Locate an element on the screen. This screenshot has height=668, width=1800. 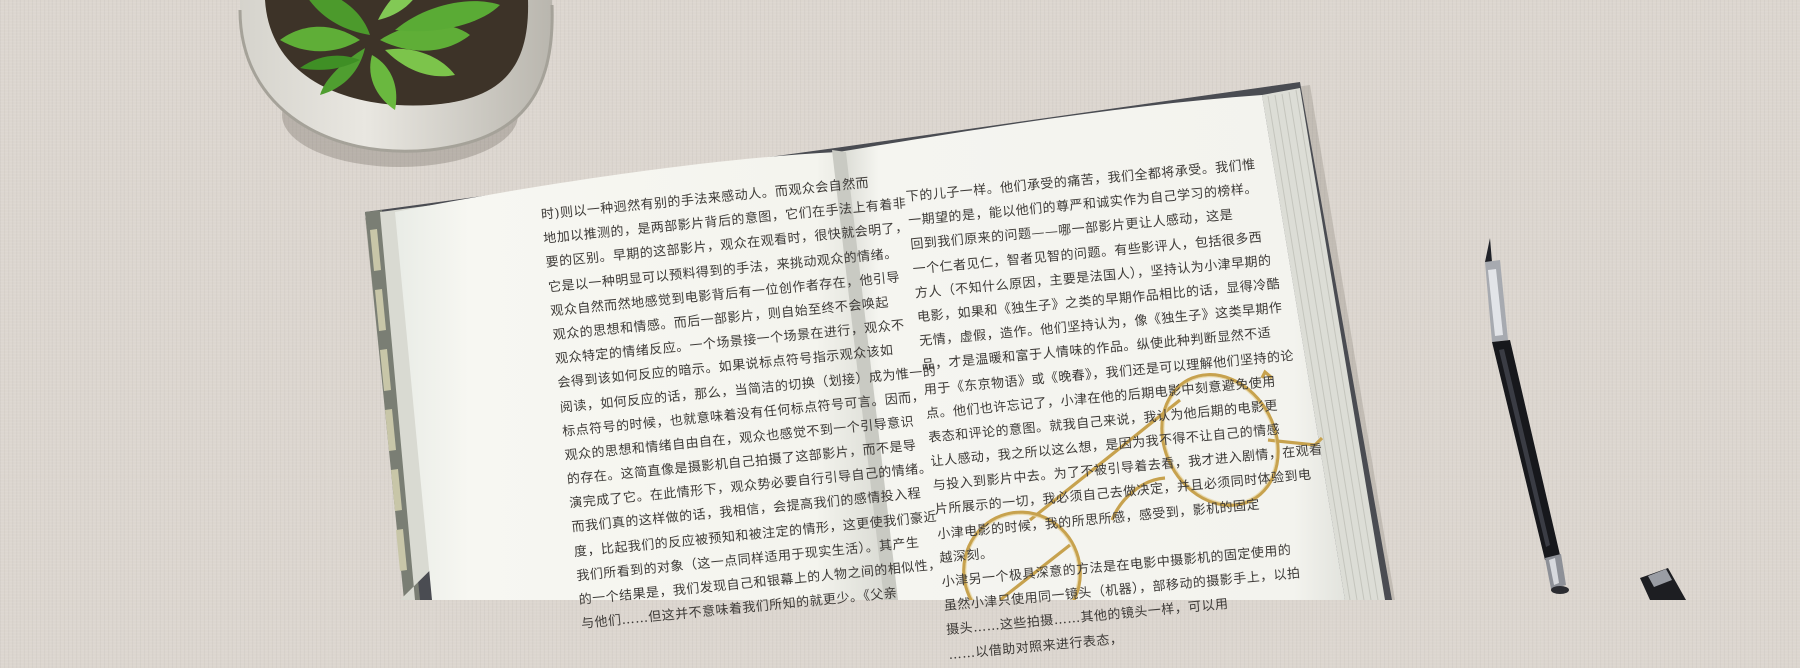
page-edge-lines is located at coordinates (1323, 344).